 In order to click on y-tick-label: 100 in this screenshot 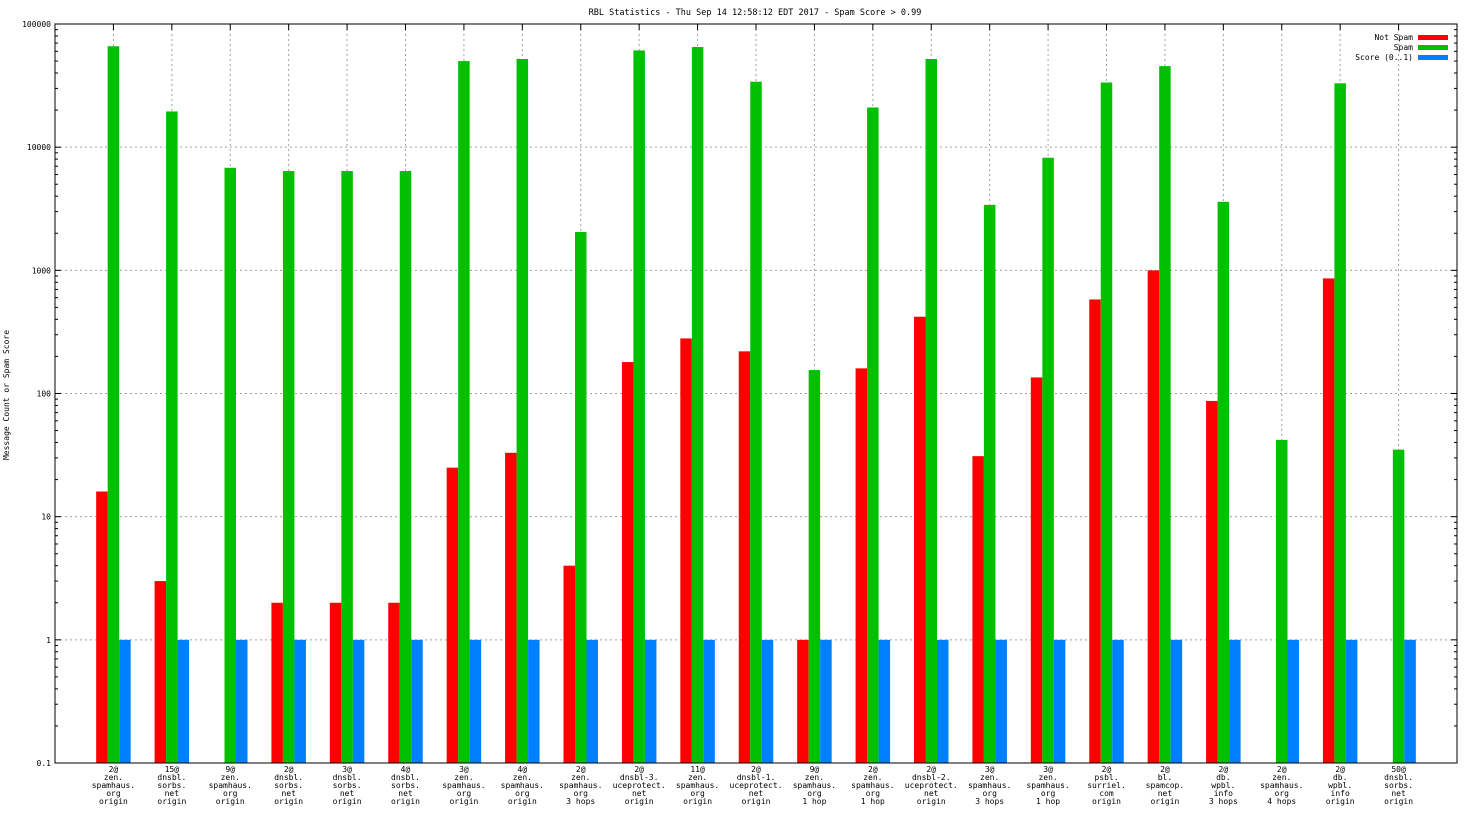, I will do `click(44, 394)`.